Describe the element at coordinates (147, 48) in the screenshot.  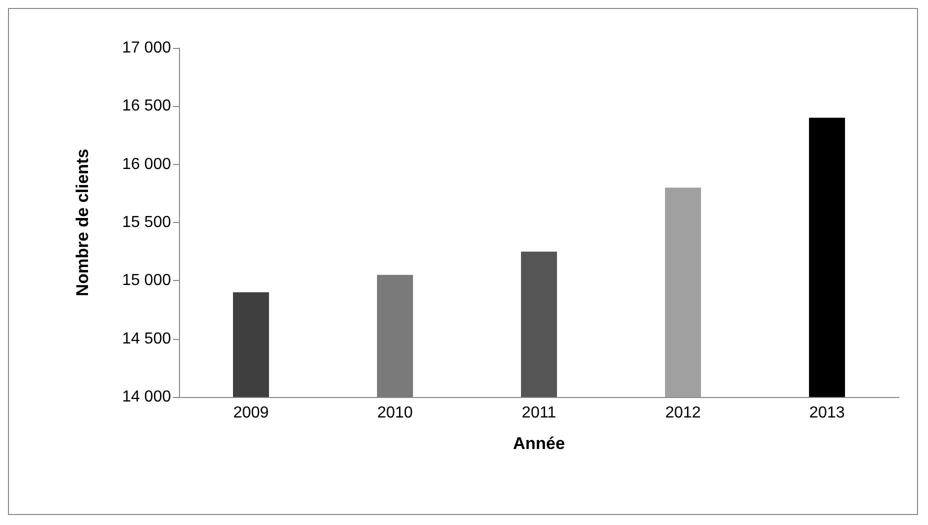
I see `y-tick-label: 17 000` at that location.